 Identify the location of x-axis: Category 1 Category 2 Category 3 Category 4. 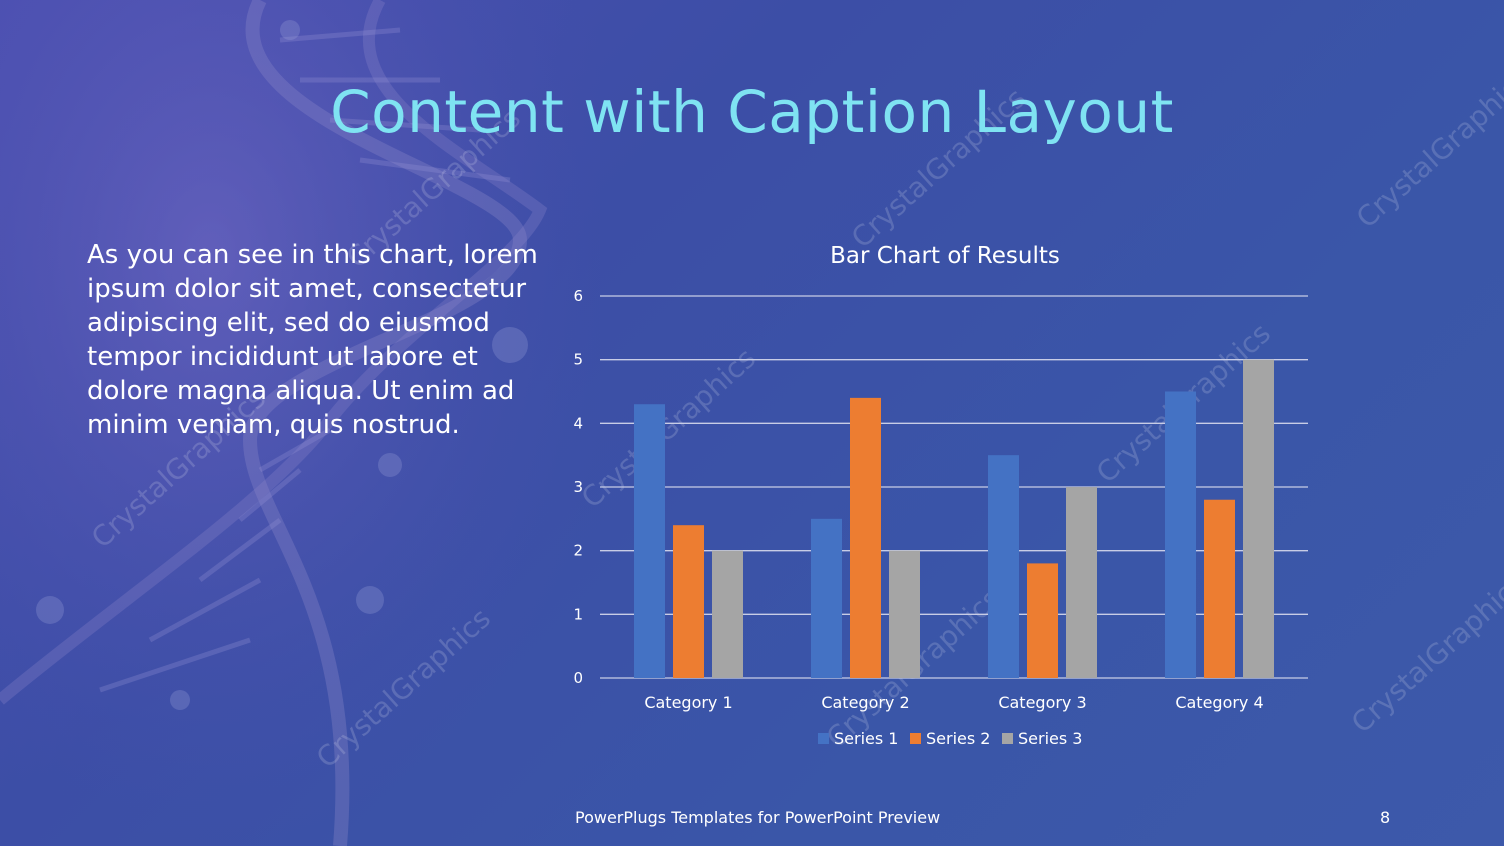
(953, 702).